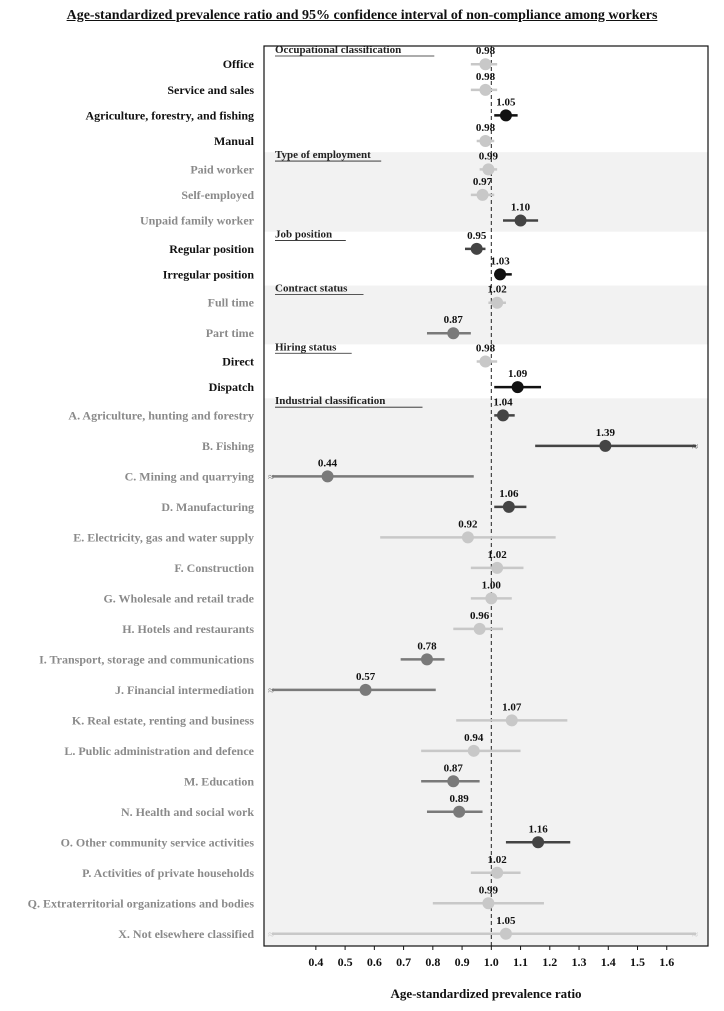 This screenshot has width=724, height=1011. I want to click on row-label: B. Fishing, so click(228, 446).